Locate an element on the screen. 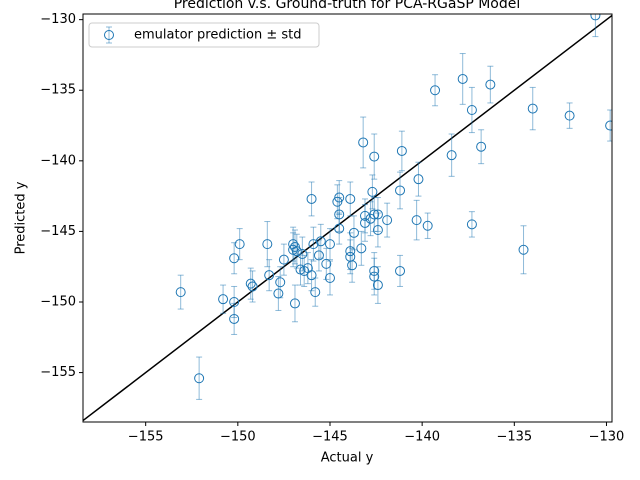 The height and width of the screenshot is (480, 640). x-tick-label: −145 is located at coordinates (330, 437).